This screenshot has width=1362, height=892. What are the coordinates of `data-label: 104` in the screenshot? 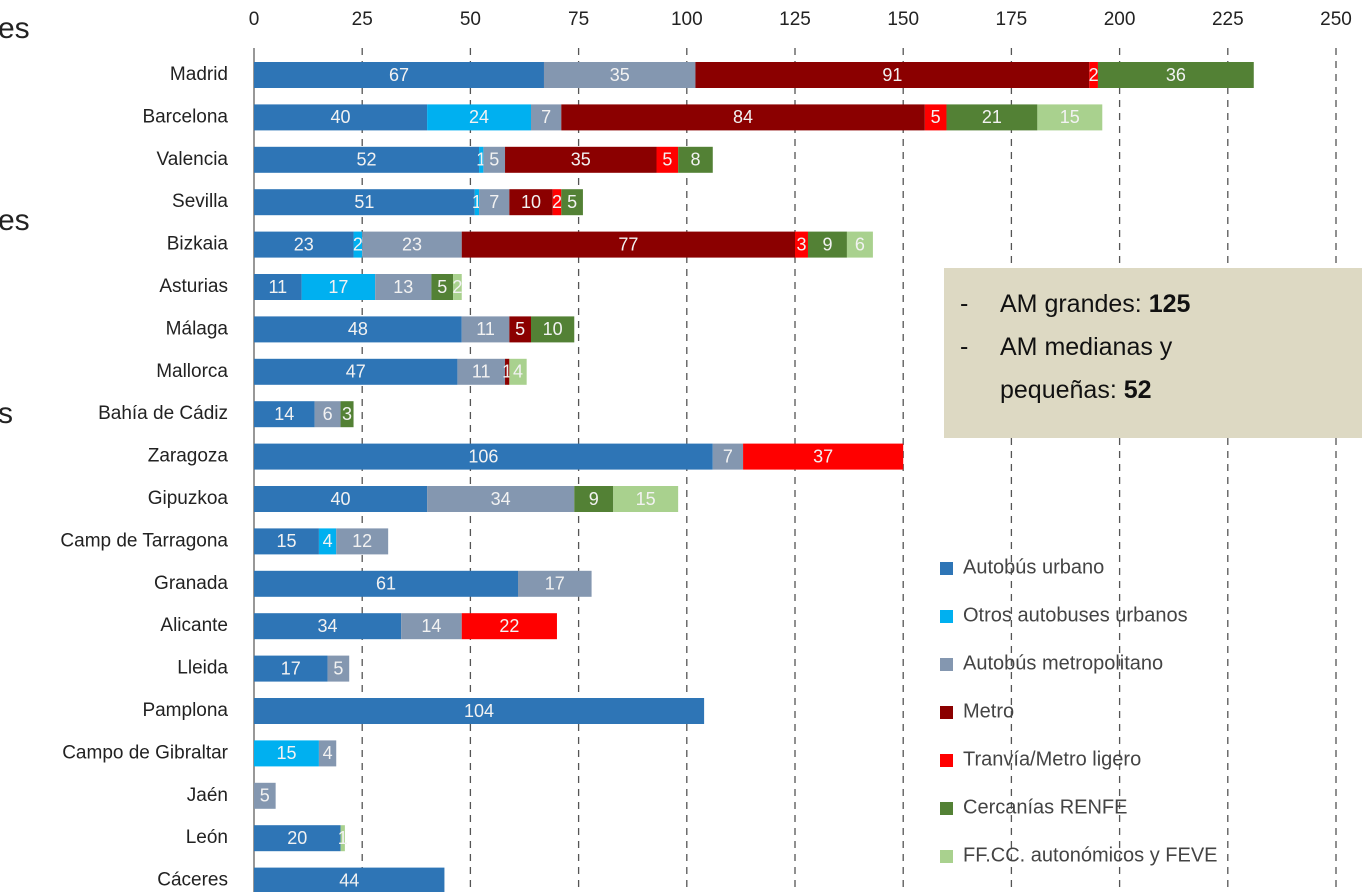 It's located at (479, 711).